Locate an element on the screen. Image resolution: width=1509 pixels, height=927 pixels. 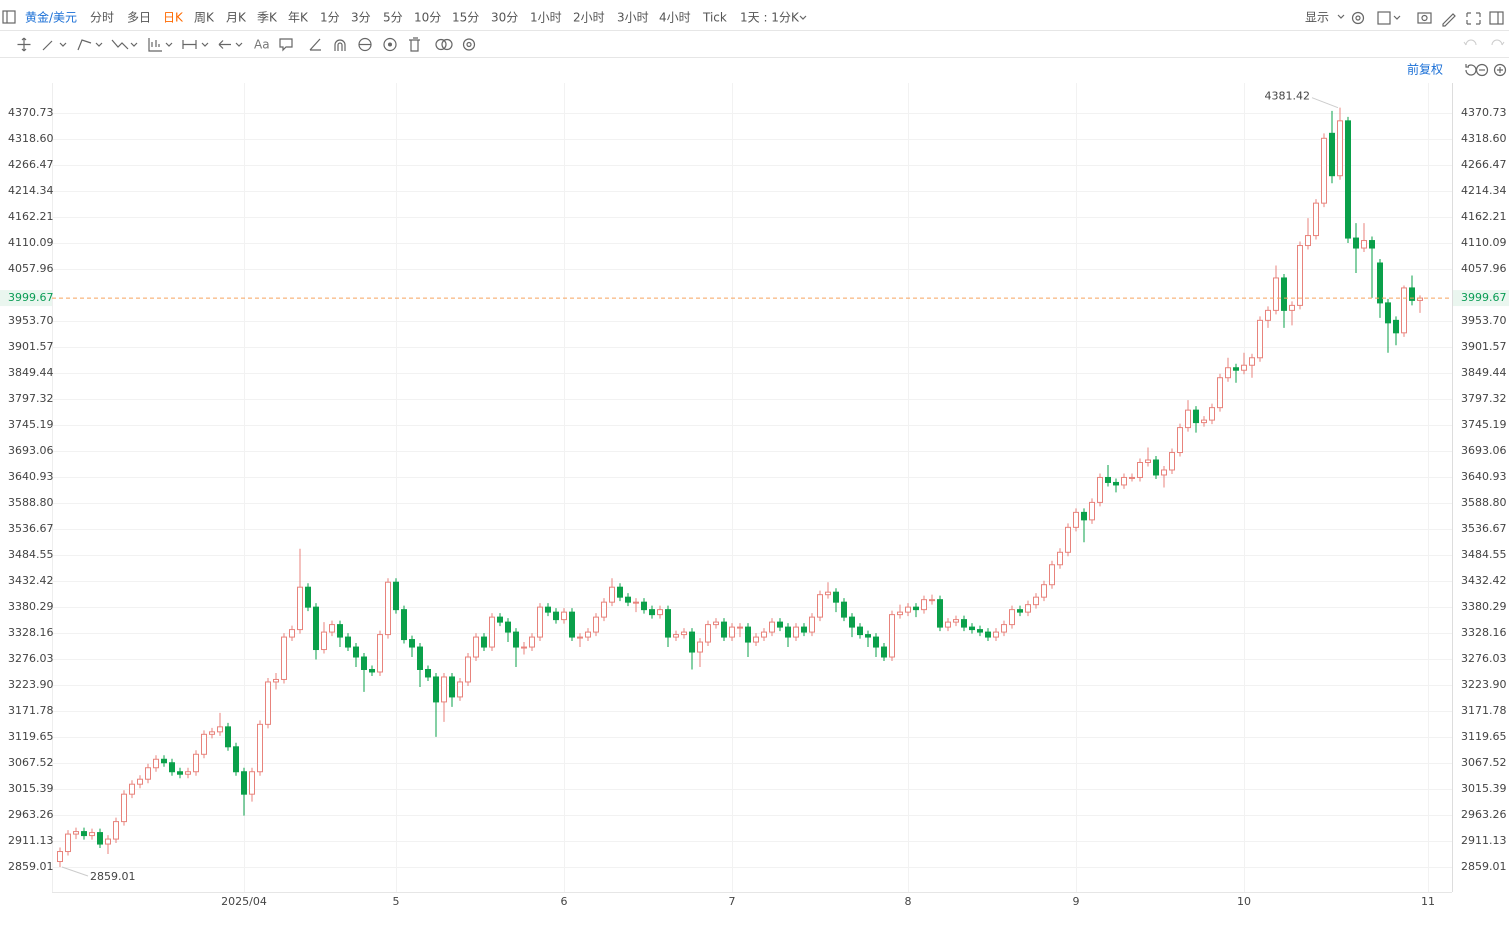
period-tab: 5分 is located at coordinates (393, 18).